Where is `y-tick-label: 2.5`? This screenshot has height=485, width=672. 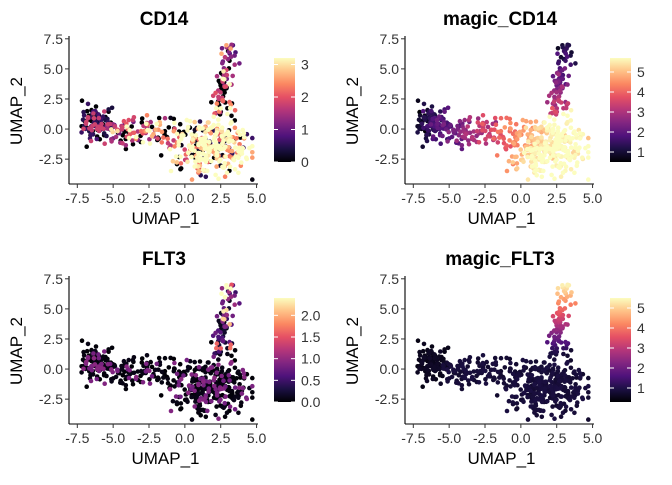
y-tick-label: 2.5 is located at coordinates (390, 99).